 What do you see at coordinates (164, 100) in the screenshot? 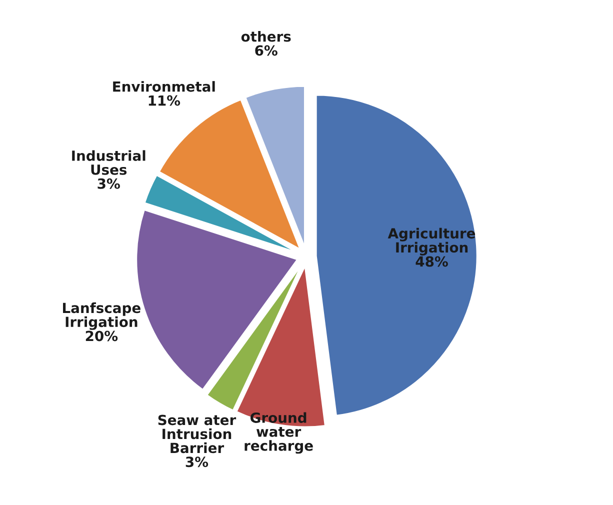
I see `data-label: 11%` at bounding box center [164, 100].